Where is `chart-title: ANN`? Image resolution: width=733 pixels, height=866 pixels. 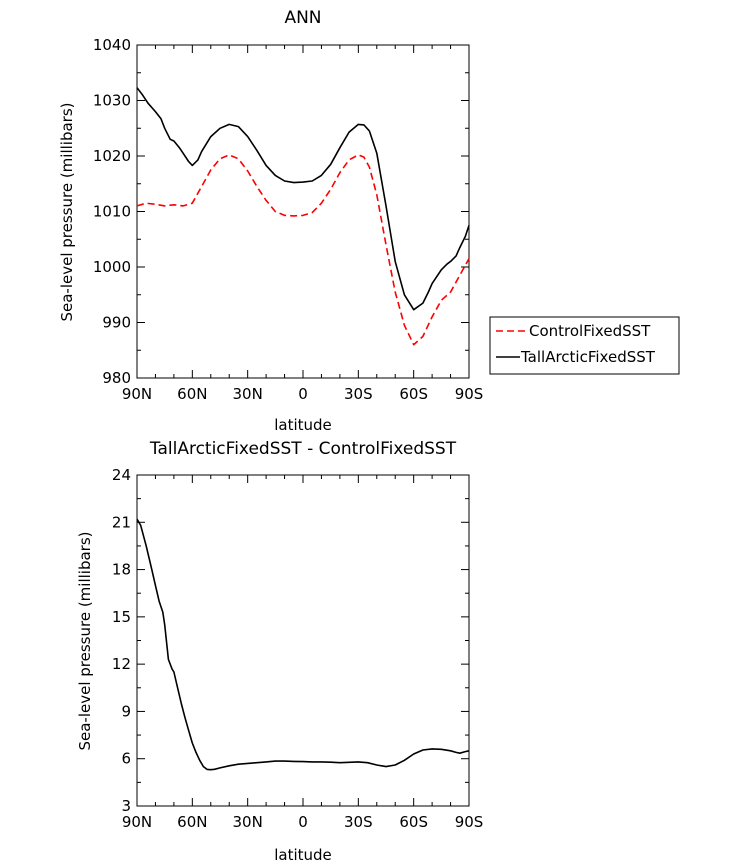
chart-title: ANN is located at coordinates (302, 18).